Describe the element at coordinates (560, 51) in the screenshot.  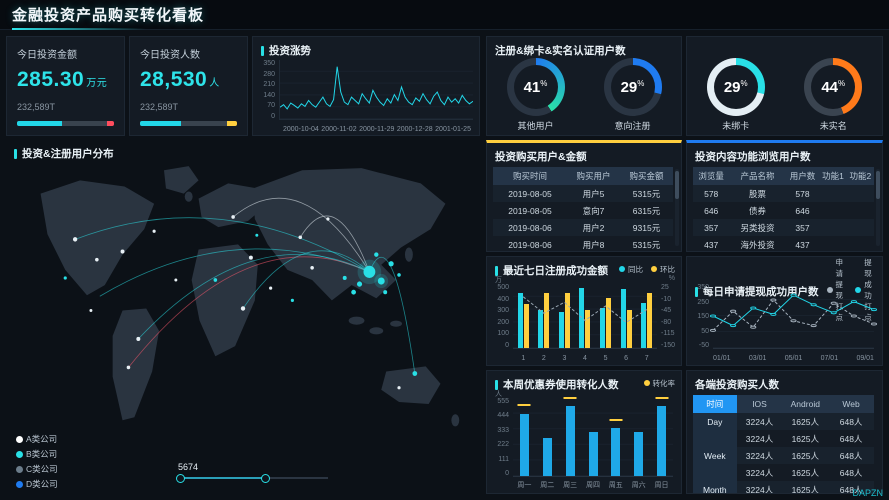
I see `panel-title: 注册&绑卡&实名认证用户数` at that location.